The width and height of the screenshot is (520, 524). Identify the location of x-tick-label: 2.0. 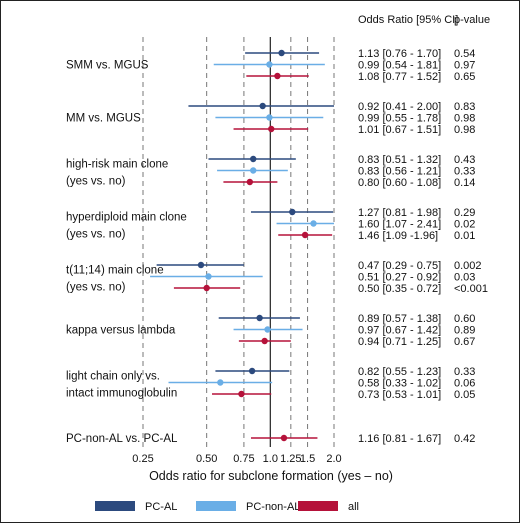
(333, 459).